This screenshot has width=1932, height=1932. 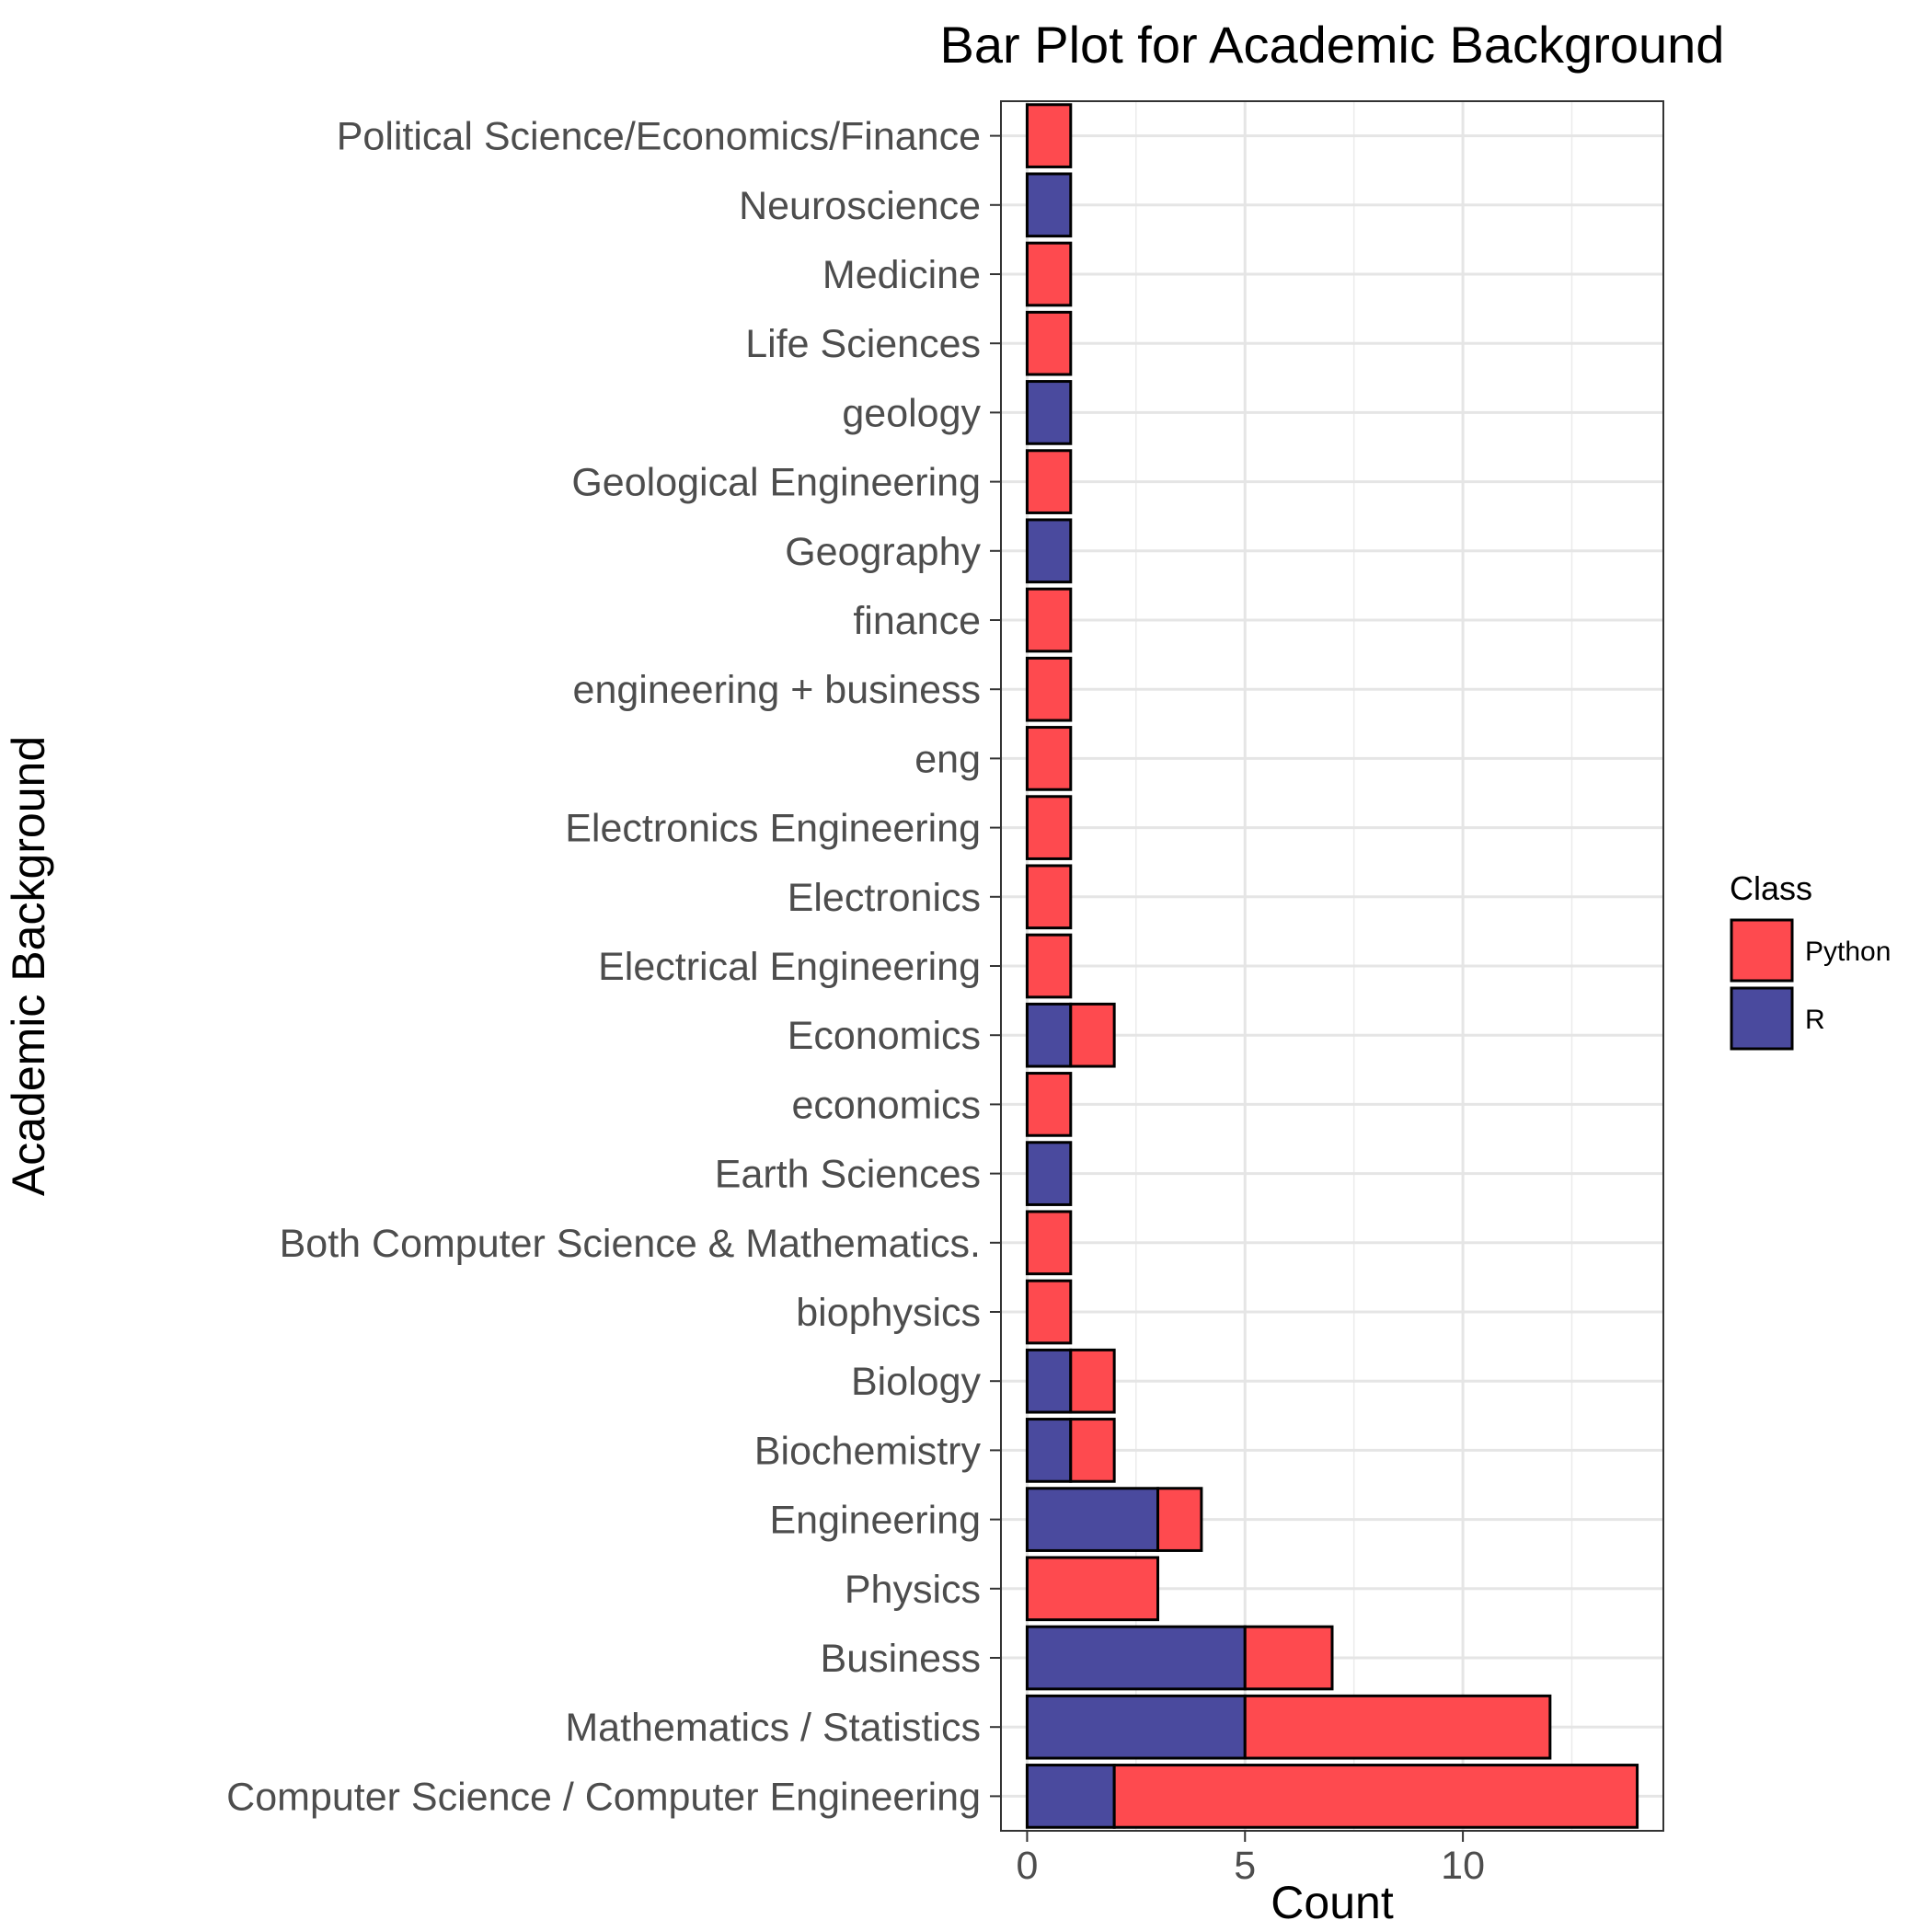 What do you see at coordinates (875, 1521) in the screenshot?
I see `y-tick-label: Engineering` at bounding box center [875, 1521].